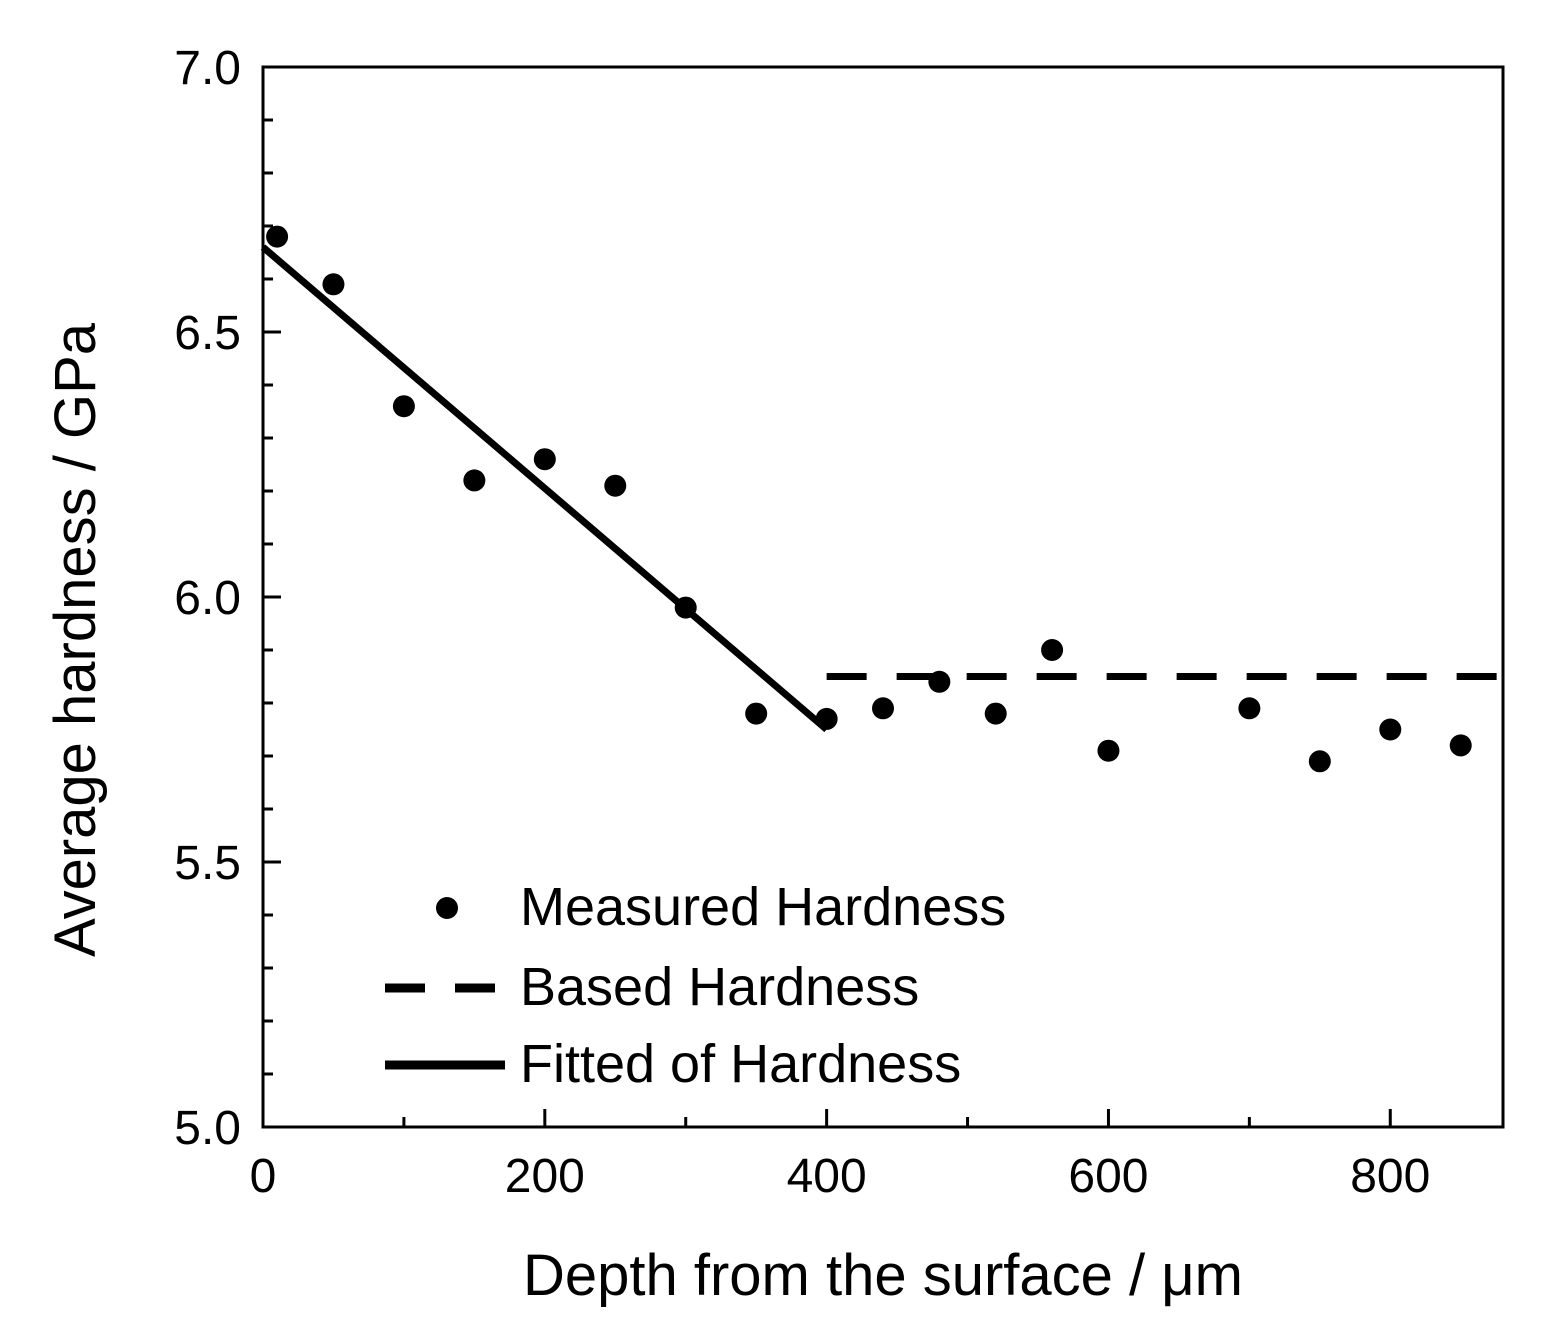 The width and height of the screenshot is (1551, 1341). I want to click on y-tick-label: 5.0, so click(207, 1128).